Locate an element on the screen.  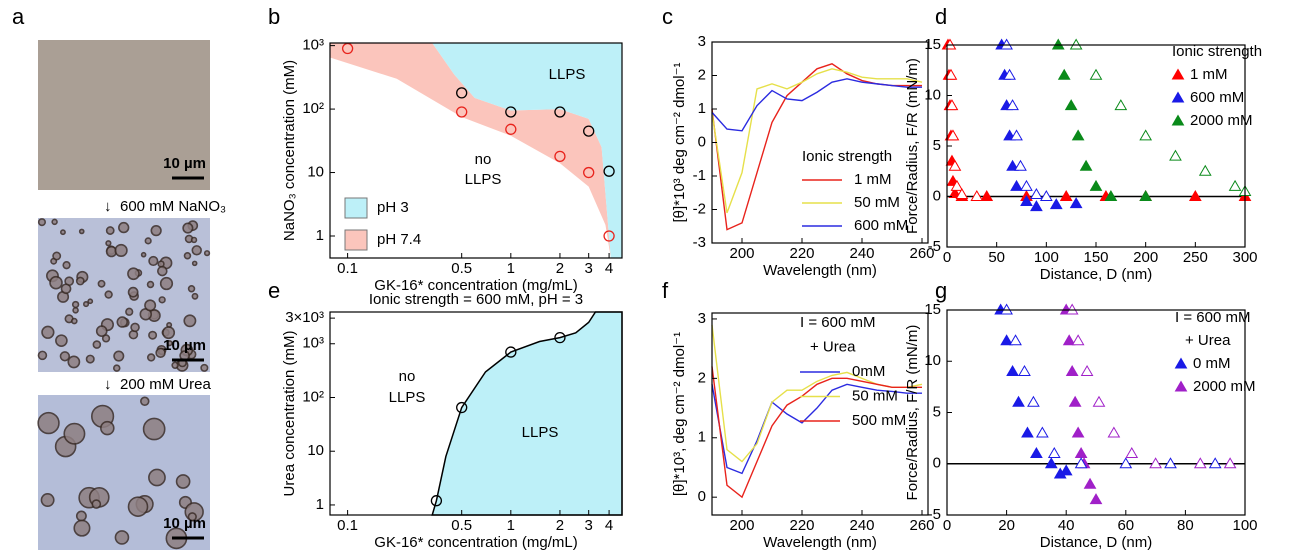
y-tick-label: -5 is located at coordinates (934, 246).